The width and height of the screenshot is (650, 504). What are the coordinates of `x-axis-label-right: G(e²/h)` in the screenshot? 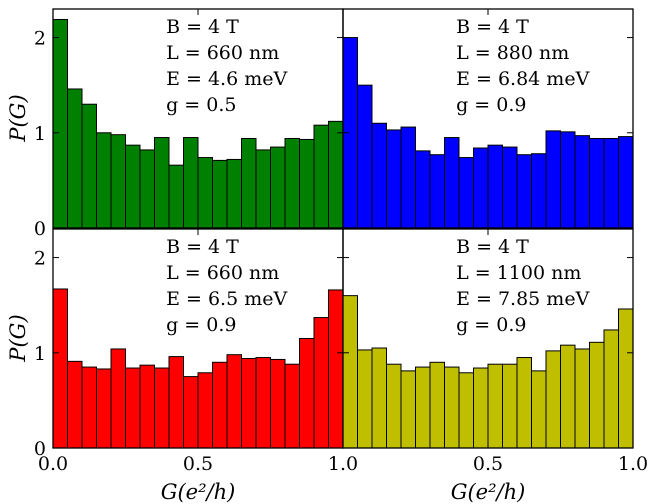 It's located at (488, 492).